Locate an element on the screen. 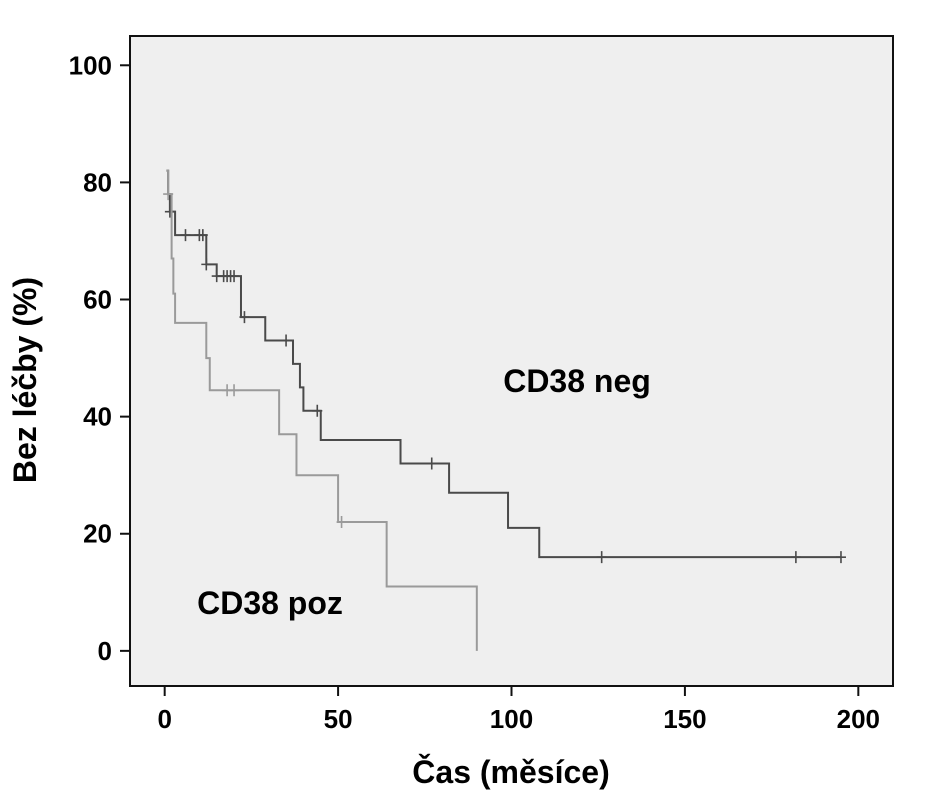 The height and width of the screenshot is (805, 938). y-tick-label: 20 is located at coordinates (97, 534).